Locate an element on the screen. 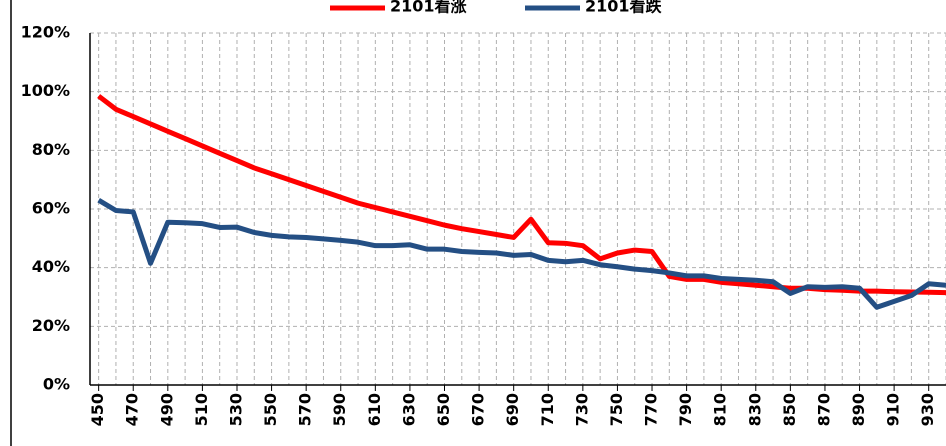  legend-label: 2101看涨 is located at coordinates (428, 8).